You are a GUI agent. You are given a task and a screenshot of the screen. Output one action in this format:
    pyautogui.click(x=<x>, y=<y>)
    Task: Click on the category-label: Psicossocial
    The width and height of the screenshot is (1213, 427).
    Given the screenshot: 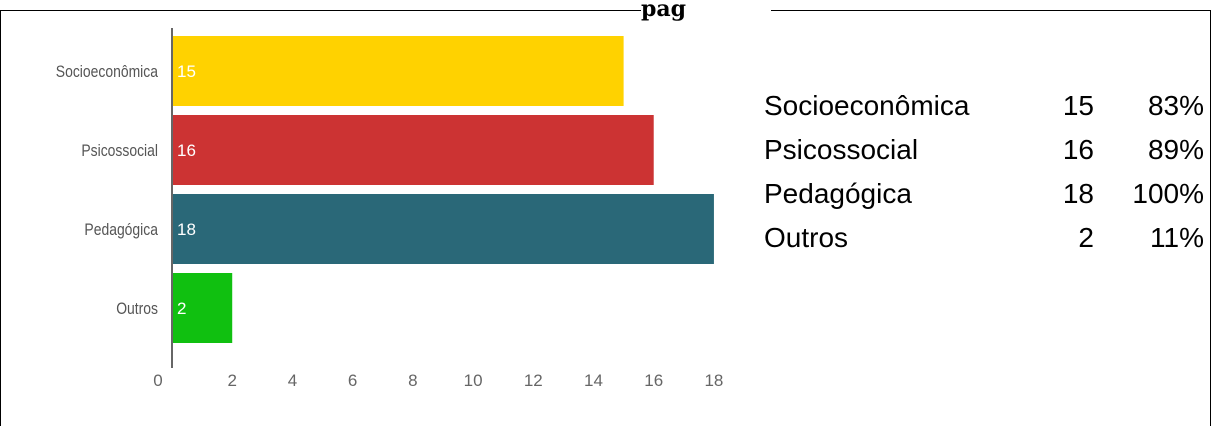 What is the action you would take?
    pyautogui.click(x=119, y=151)
    